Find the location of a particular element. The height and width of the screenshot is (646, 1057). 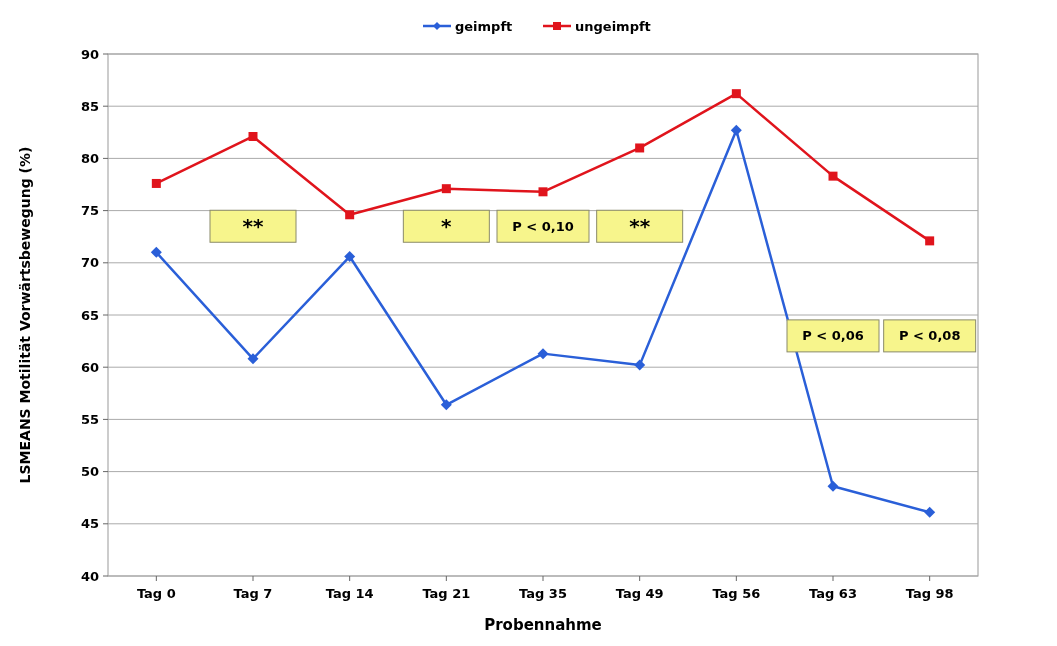

y-tick-label: 90 is located at coordinates (89, 54).